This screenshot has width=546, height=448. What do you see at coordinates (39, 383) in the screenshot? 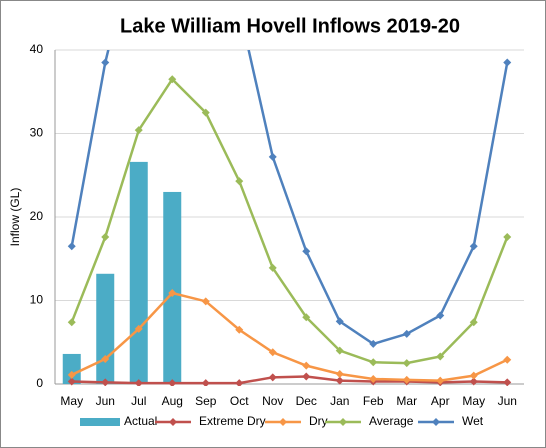
I see `y-tick-label: 0` at bounding box center [39, 383].